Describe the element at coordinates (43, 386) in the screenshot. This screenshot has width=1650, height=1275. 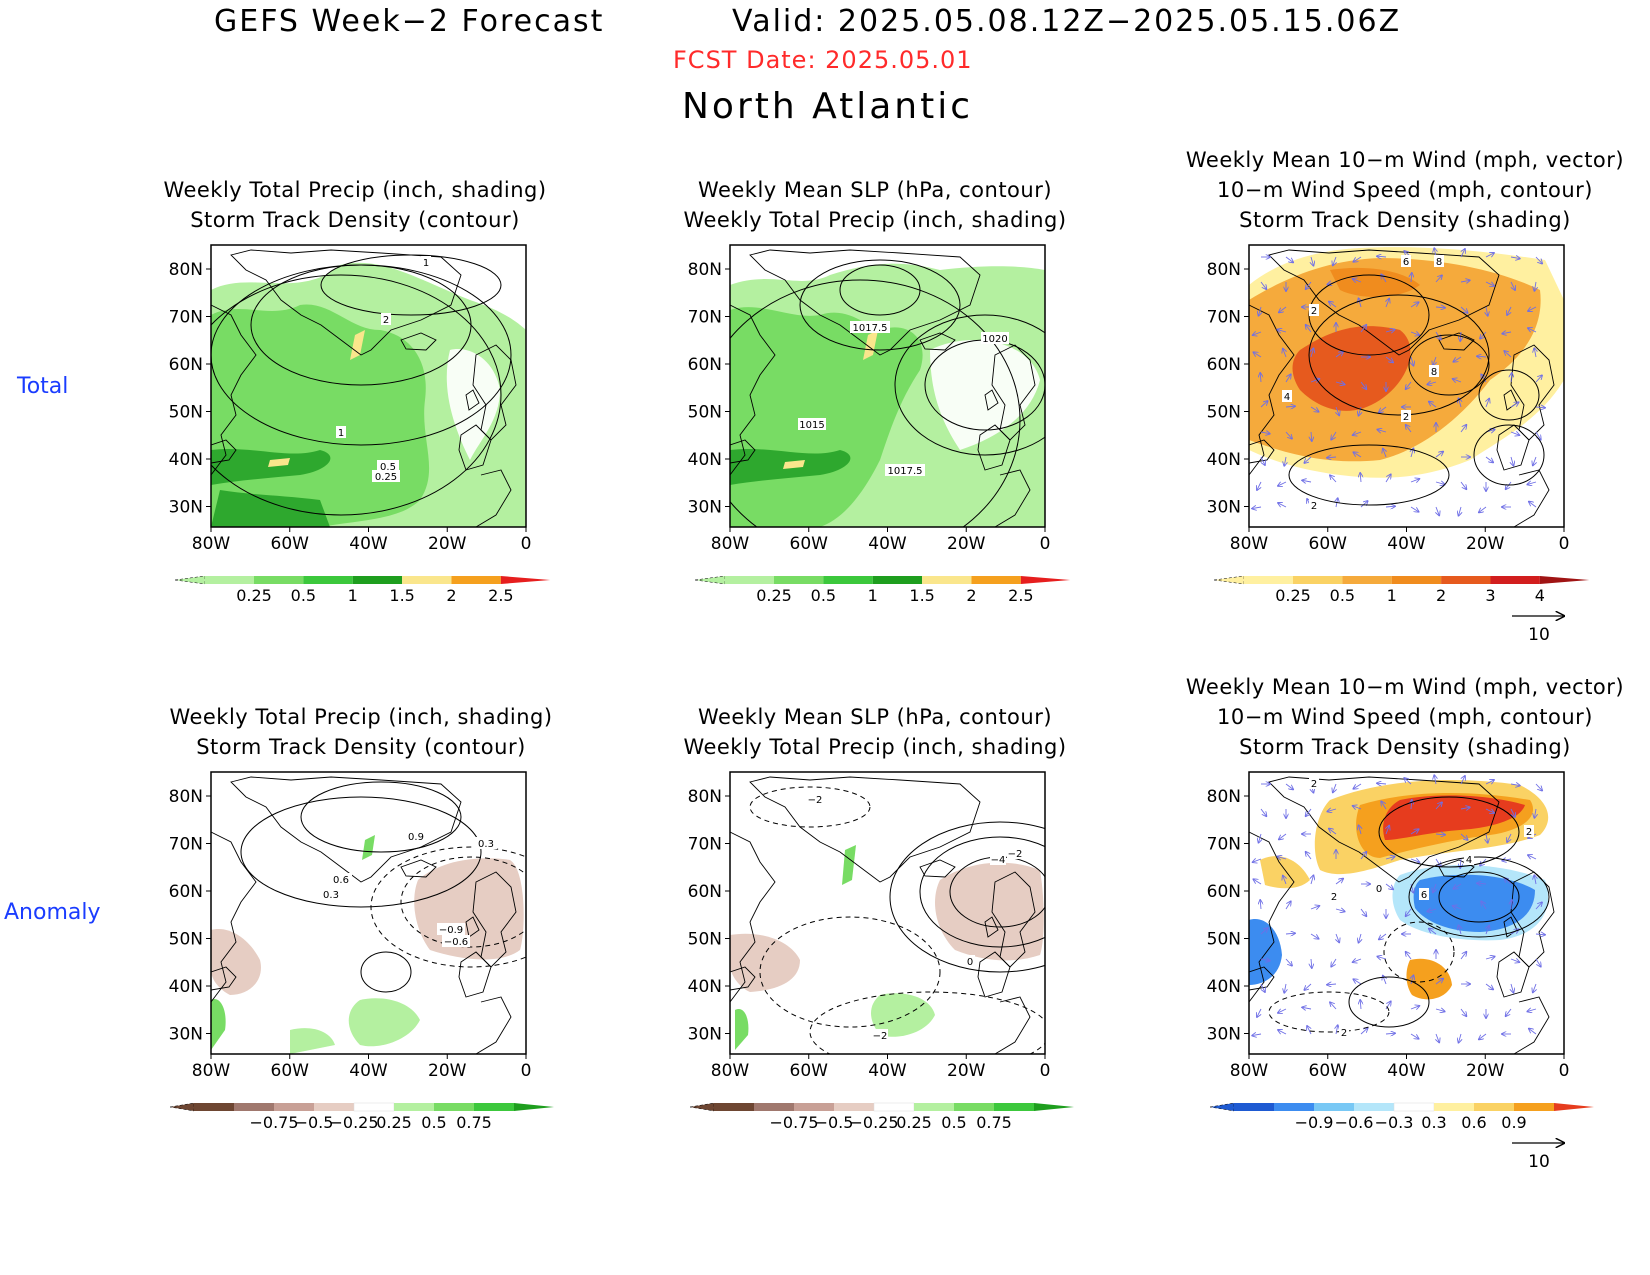
I see `row-label-total: Total` at that location.